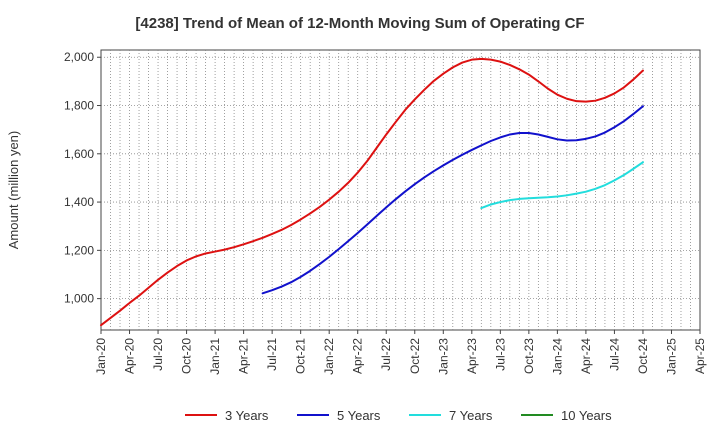  What do you see at coordinates (79, 106) in the screenshot?
I see `y-tick-label: 1,800` at bounding box center [79, 106].